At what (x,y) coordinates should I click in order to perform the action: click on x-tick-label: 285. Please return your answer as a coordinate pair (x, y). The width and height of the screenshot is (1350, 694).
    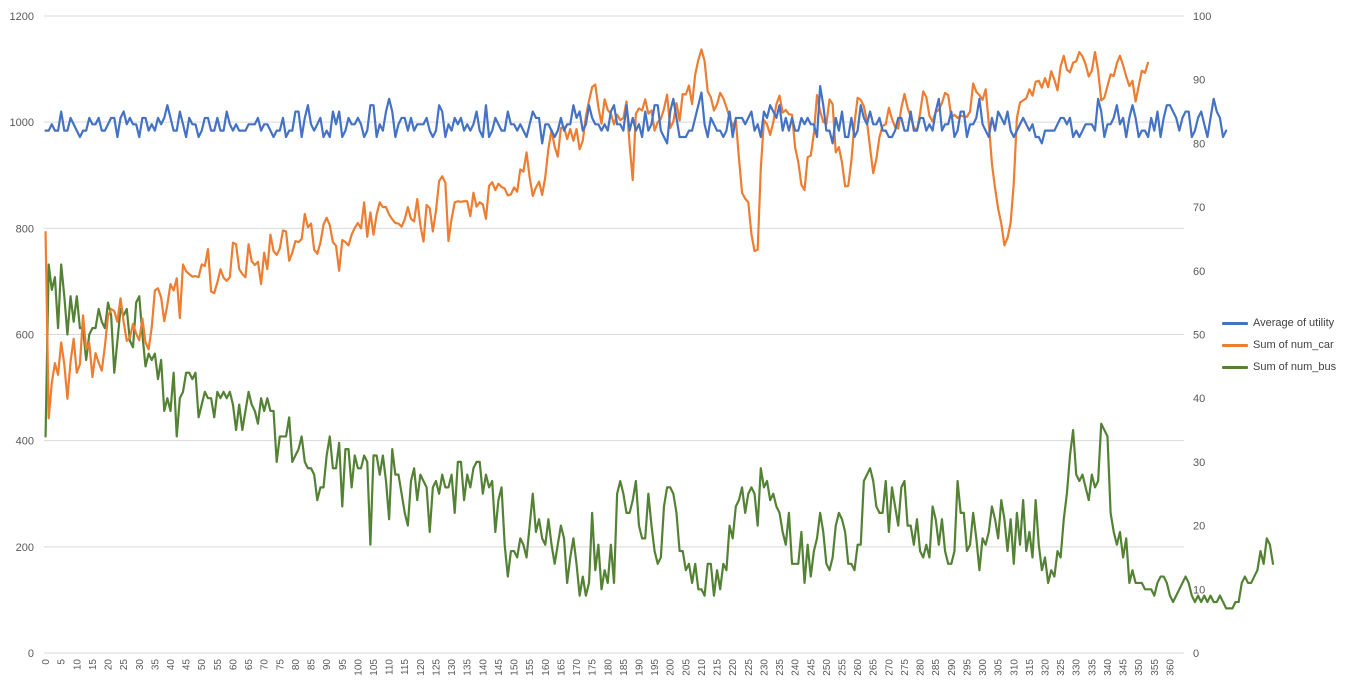
    Looking at the image, I should click on (936, 667).